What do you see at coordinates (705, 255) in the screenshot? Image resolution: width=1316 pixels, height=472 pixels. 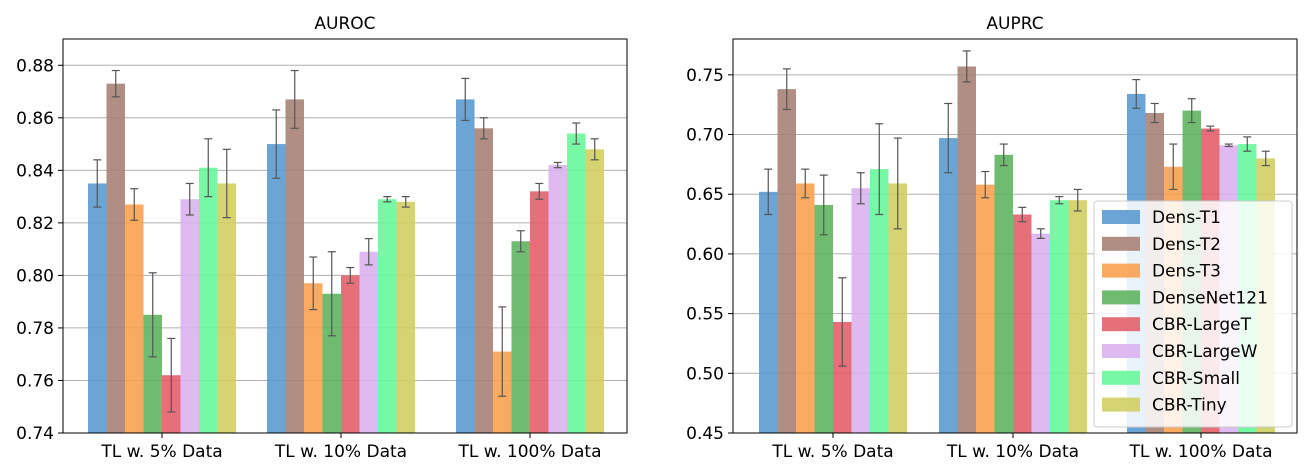 I see `y-tick-label: 0.60` at bounding box center [705, 255].